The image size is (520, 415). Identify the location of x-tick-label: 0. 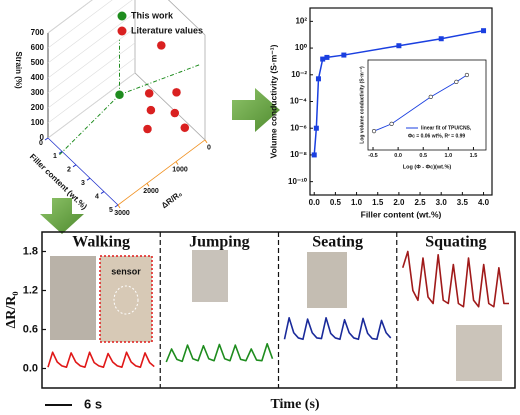
(41, 143).